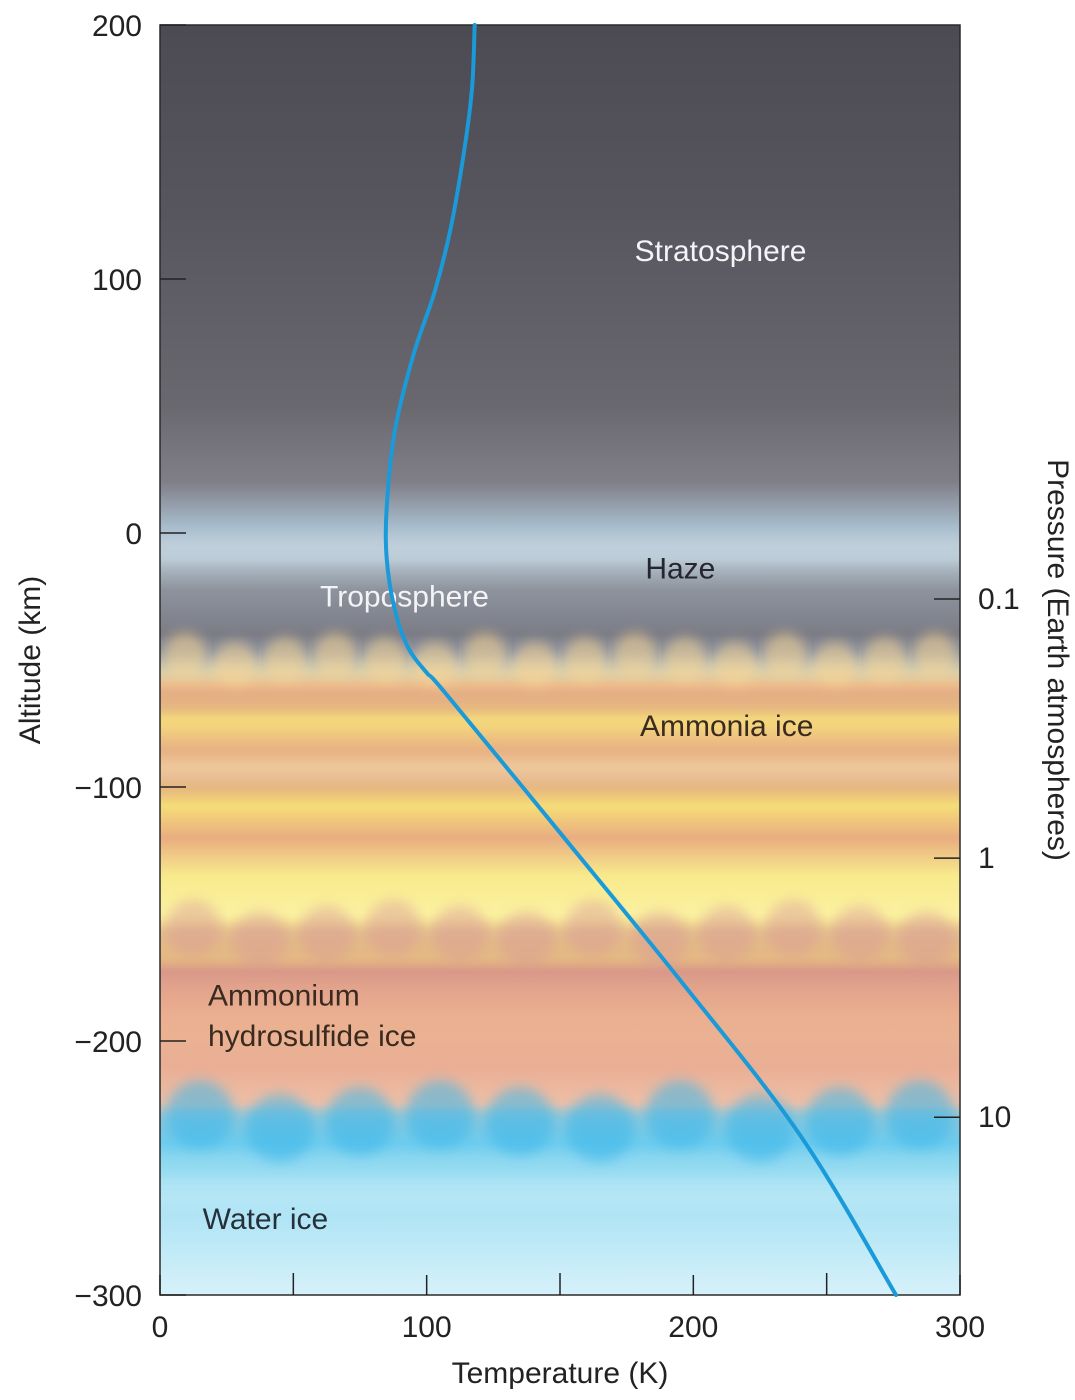 This screenshot has width=1075, height=1400. I want to click on y-axis: 200 100 0 −100 −200 −300, so click(130, 661).